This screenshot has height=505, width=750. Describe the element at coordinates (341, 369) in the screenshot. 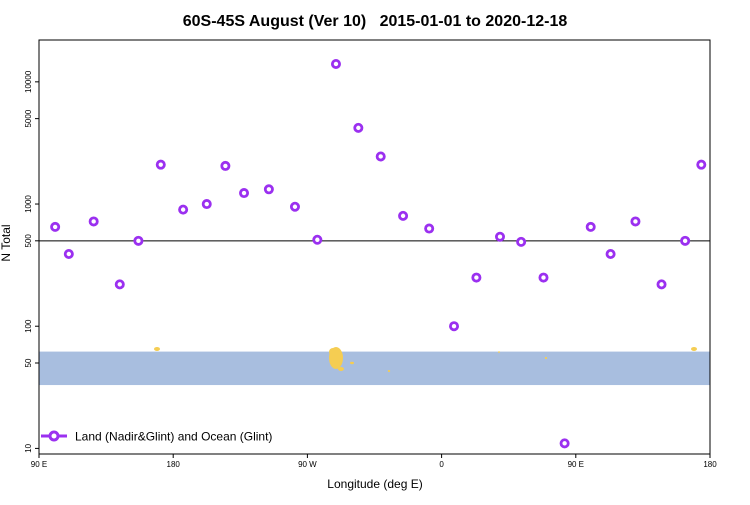

I see `tierra-del-fuego-land` at that location.